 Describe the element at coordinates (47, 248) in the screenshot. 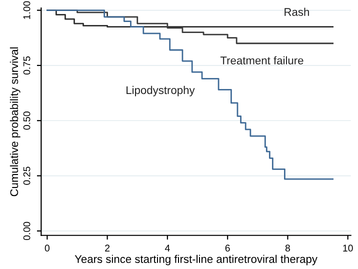

I see `x-tick-label: 0` at that location.